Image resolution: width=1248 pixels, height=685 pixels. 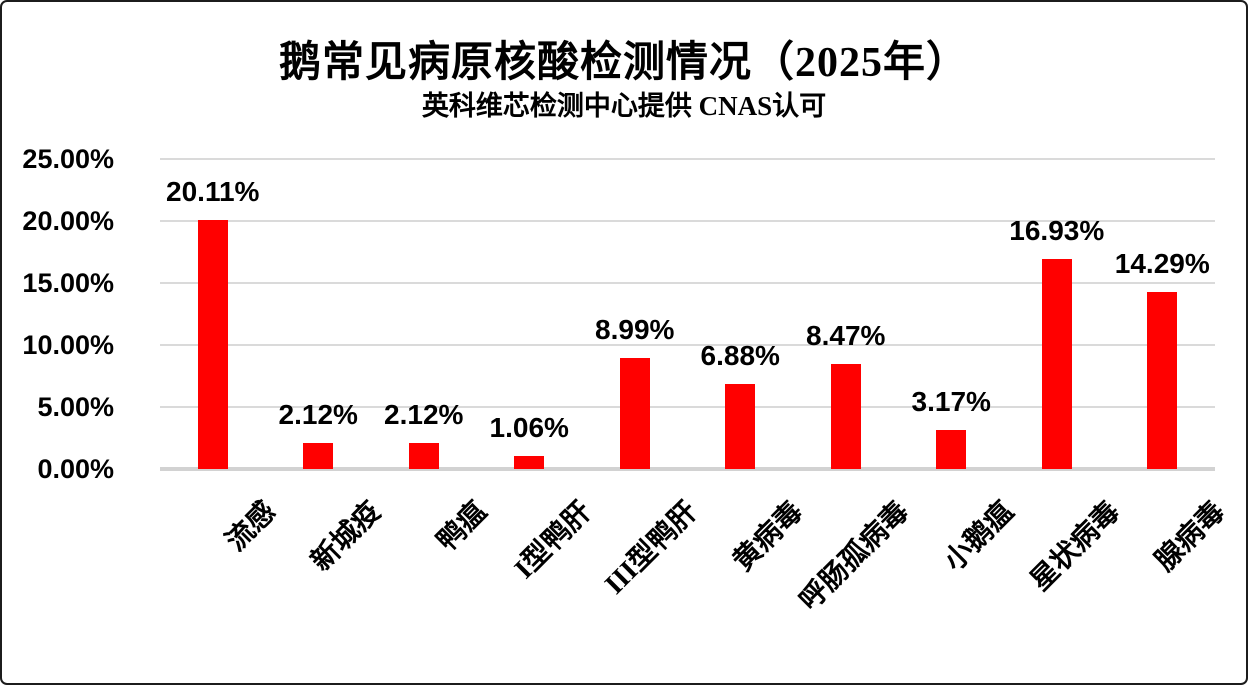 I want to click on y-tick-label: 15.00%, so click(x=68, y=283).